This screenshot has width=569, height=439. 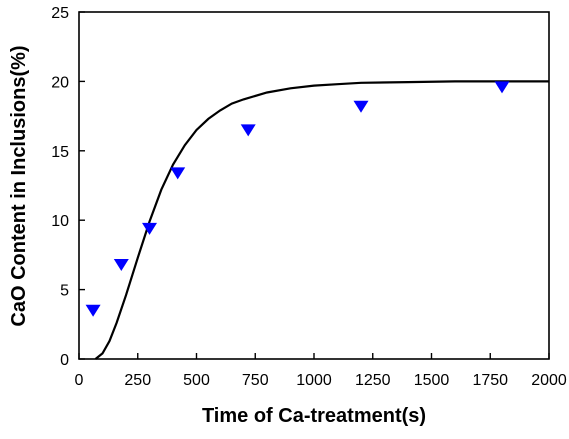 I want to click on x-tick-label: 750, so click(x=255, y=380).